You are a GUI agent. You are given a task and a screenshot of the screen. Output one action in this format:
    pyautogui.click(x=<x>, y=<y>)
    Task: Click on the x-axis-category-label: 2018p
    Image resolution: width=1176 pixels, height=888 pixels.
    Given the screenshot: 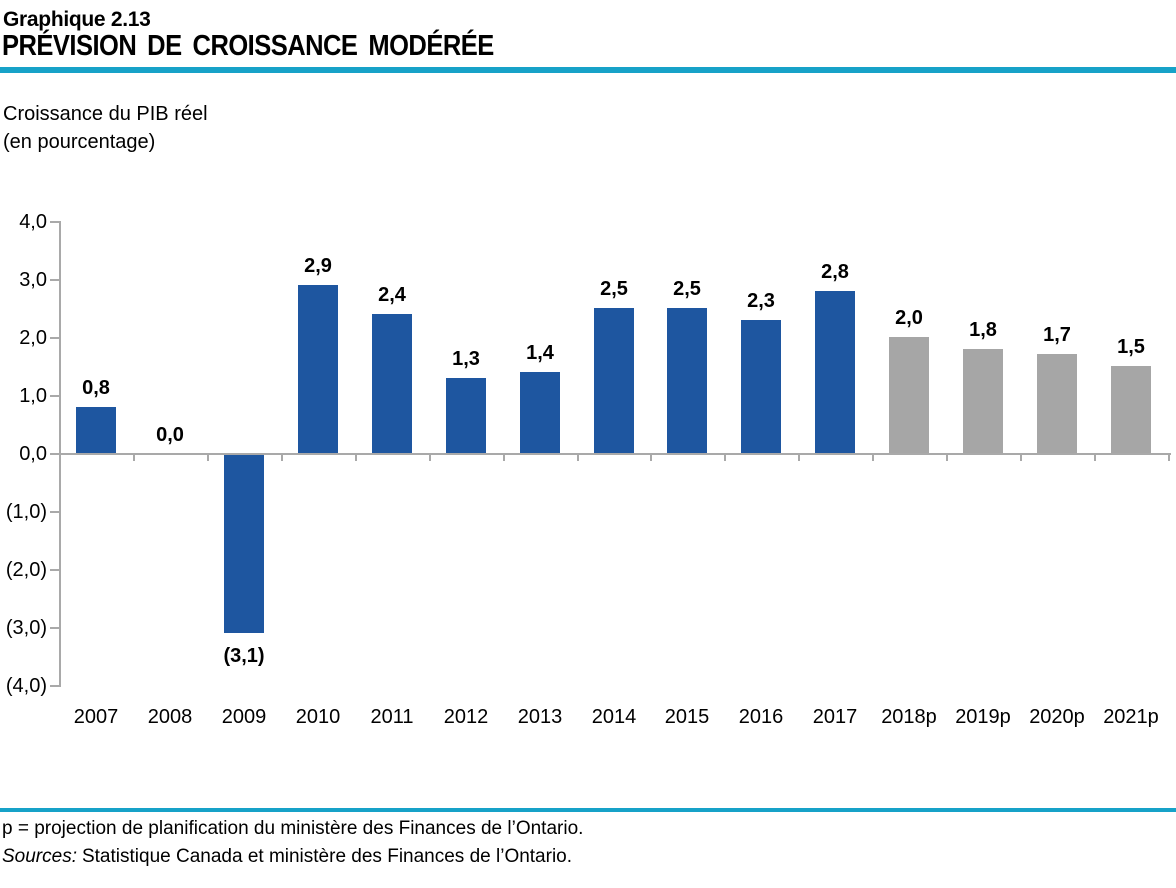 What is the action you would take?
    pyautogui.click(x=909, y=717)
    